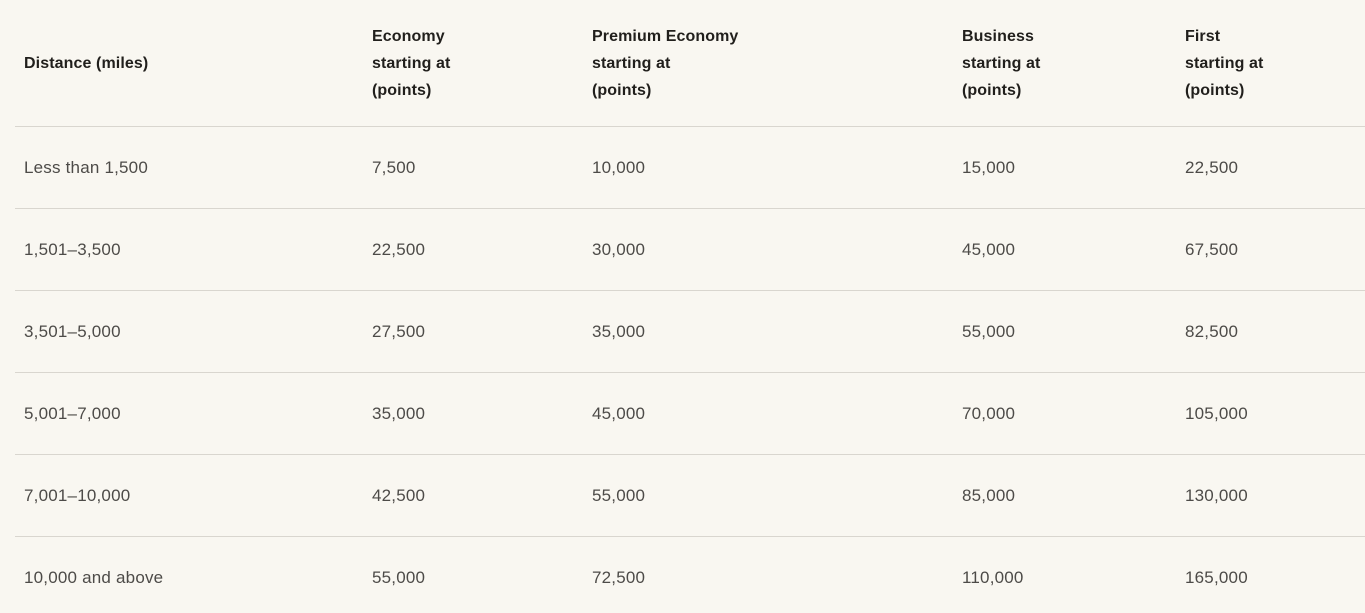 Image resolution: width=1365 pixels, height=613 pixels. I want to click on cell-first: 22,500, so click(1212, 167).